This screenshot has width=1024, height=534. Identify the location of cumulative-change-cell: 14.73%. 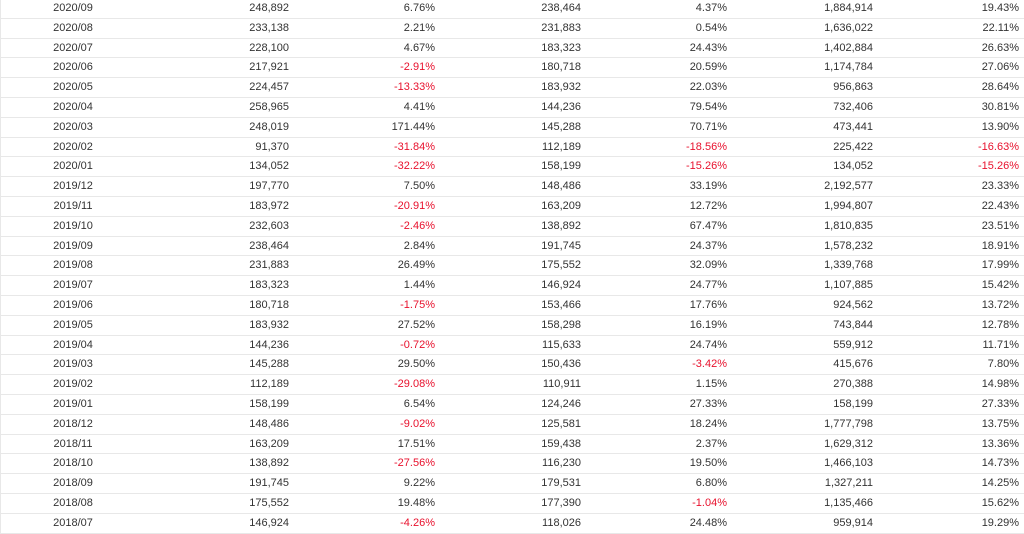
(1000, 463).